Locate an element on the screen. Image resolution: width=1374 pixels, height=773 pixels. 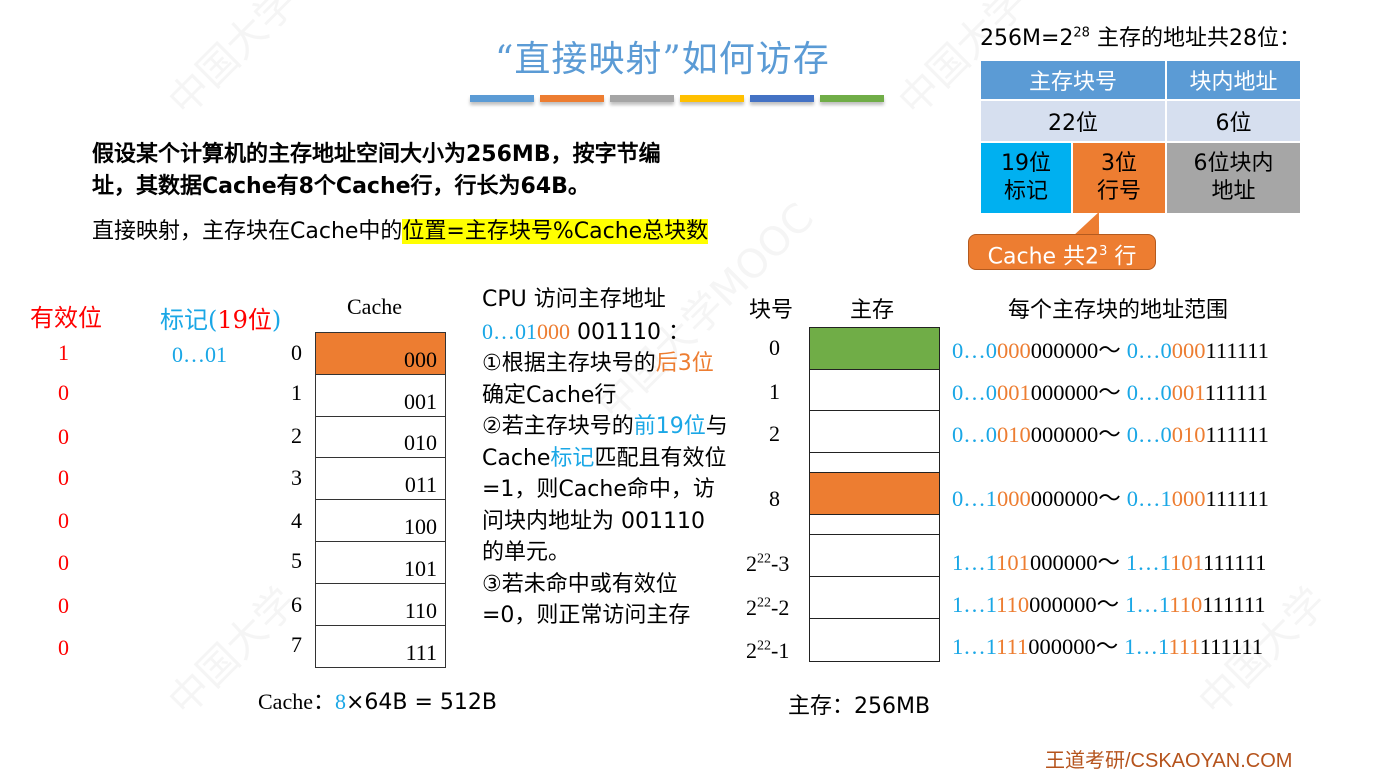
cache-size: Cache：8×64B = 512B is located at coordinates (377, 700).